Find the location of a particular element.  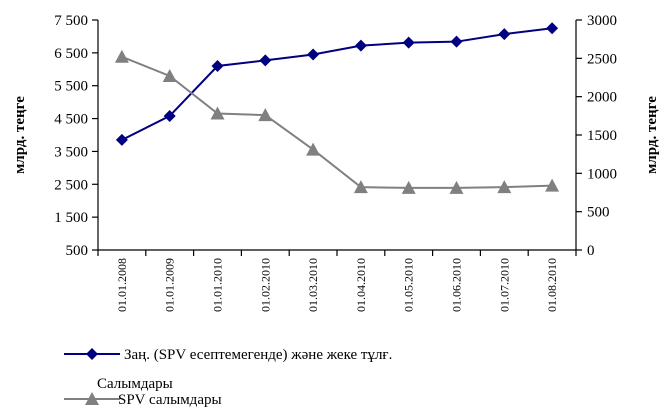

right-y-tick-label: 500 is located at coordinates (598, 213).